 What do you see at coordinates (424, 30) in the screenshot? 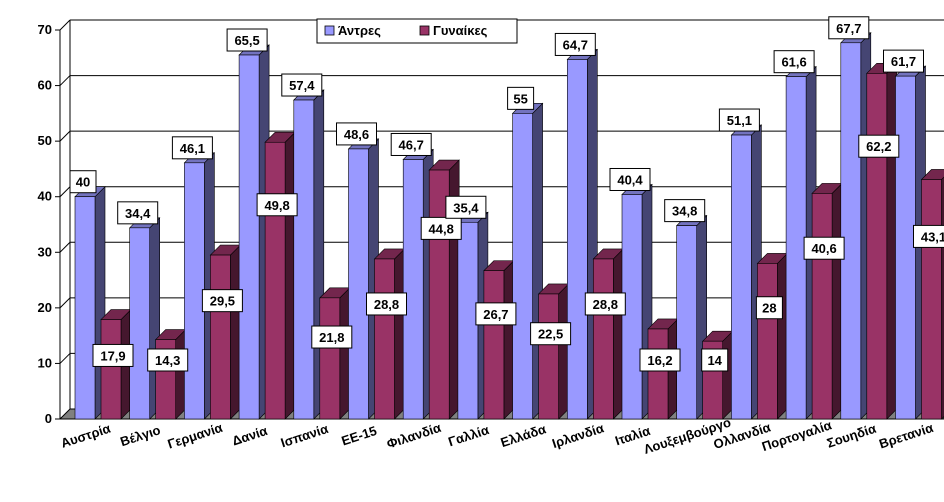
I see `legend-swatch-women` at bounding box center [424, 30].